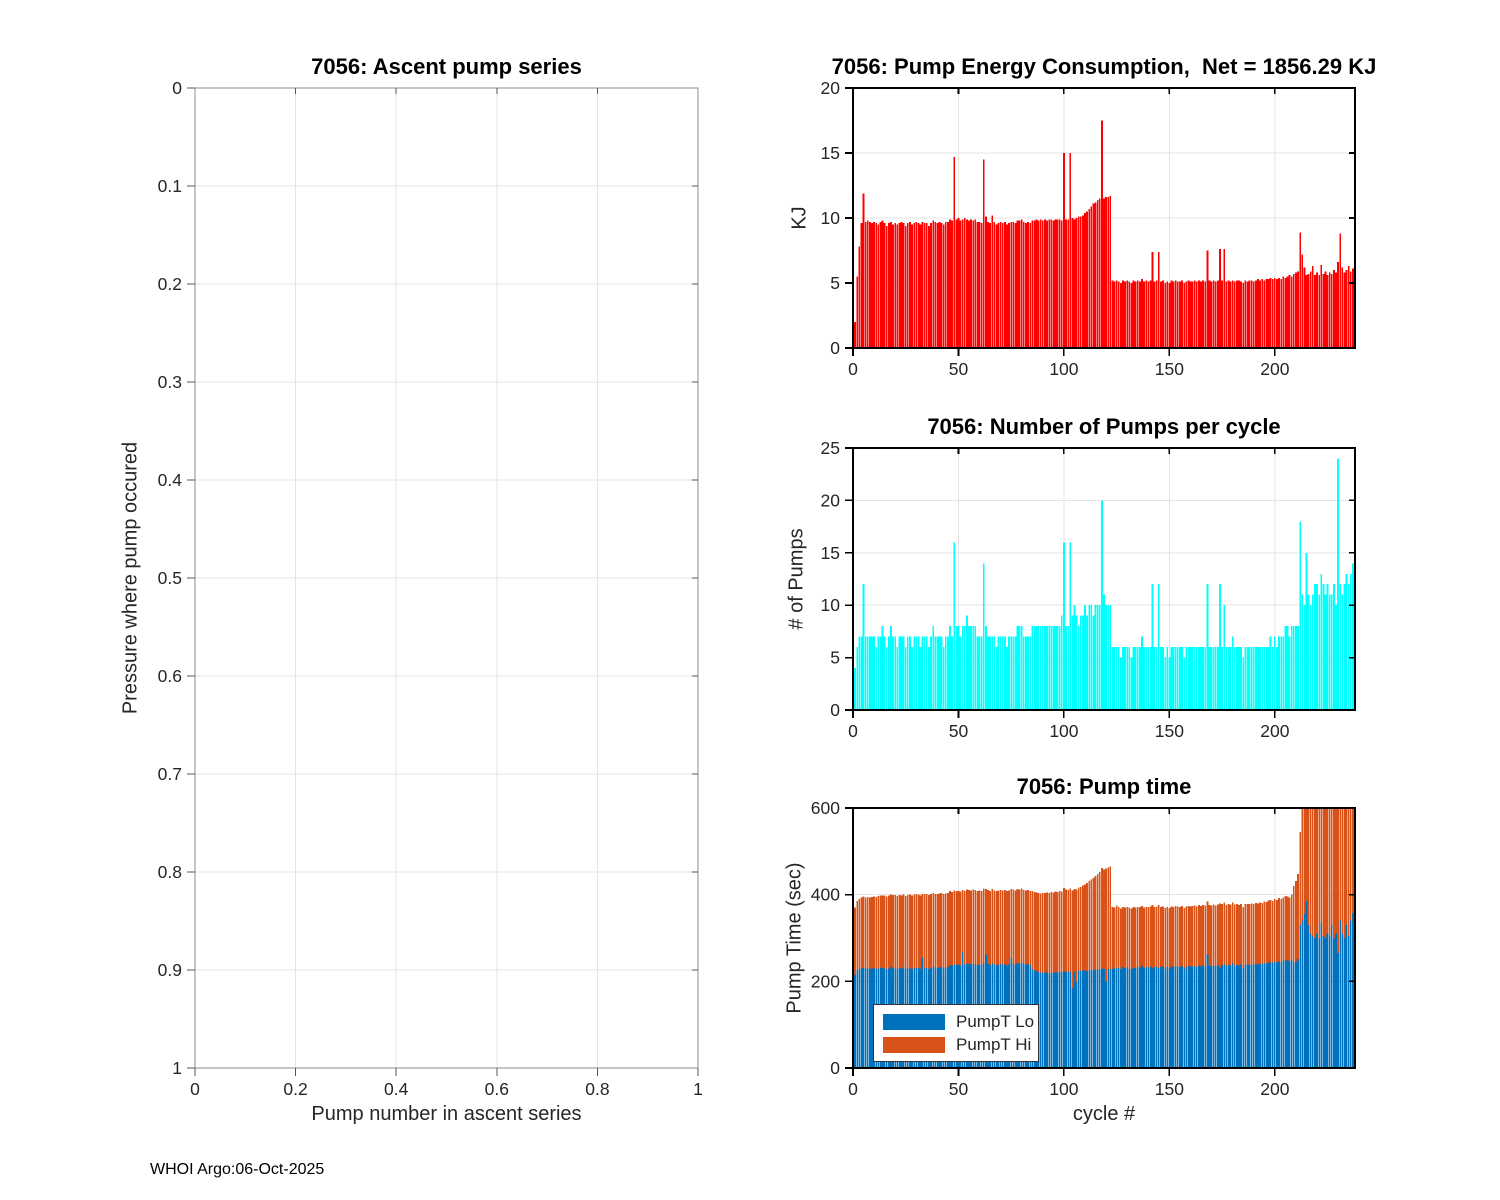 The image size is (1500, 1200). I want to click on pumptime-ylabel: Pump Time (sec), so click(794, 938).